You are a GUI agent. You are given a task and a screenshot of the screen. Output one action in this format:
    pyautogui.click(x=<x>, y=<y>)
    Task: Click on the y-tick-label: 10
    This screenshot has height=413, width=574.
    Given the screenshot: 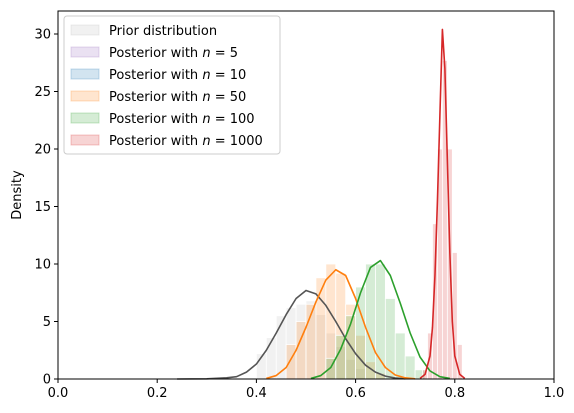 What is the action you would take?
    pyautogui.click(x=42, y=265)
    